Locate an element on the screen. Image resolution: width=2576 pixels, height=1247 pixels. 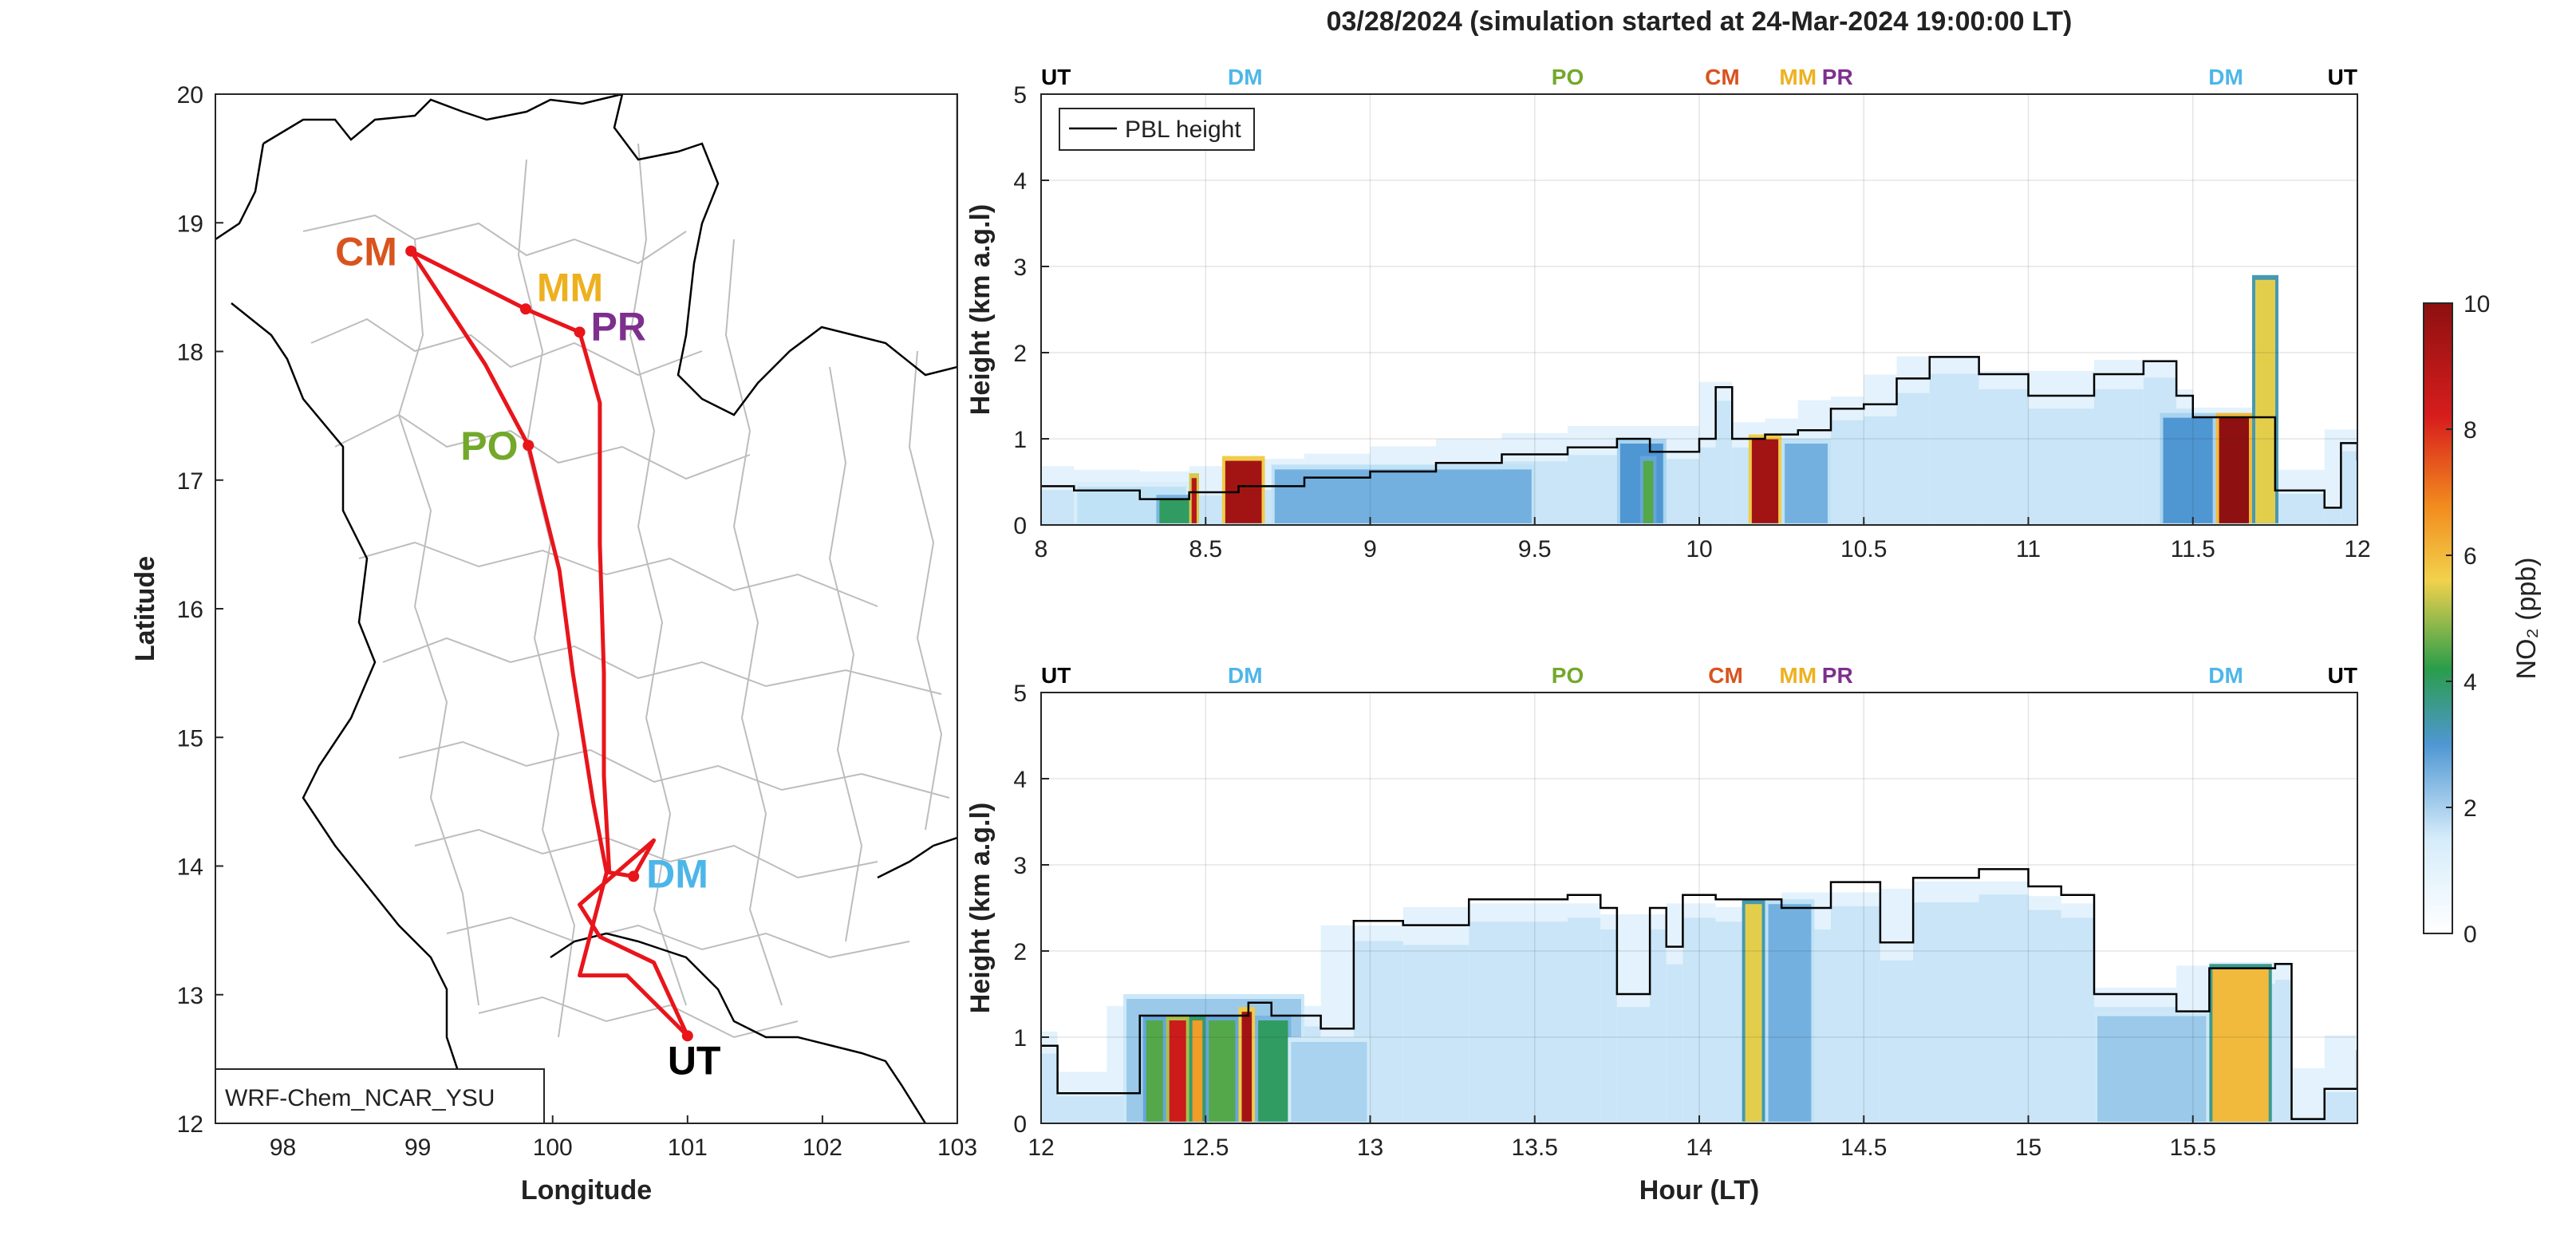
top-site-labels: UT DM PO CM MM PR DM UT is located at coordinates (1699, 77).